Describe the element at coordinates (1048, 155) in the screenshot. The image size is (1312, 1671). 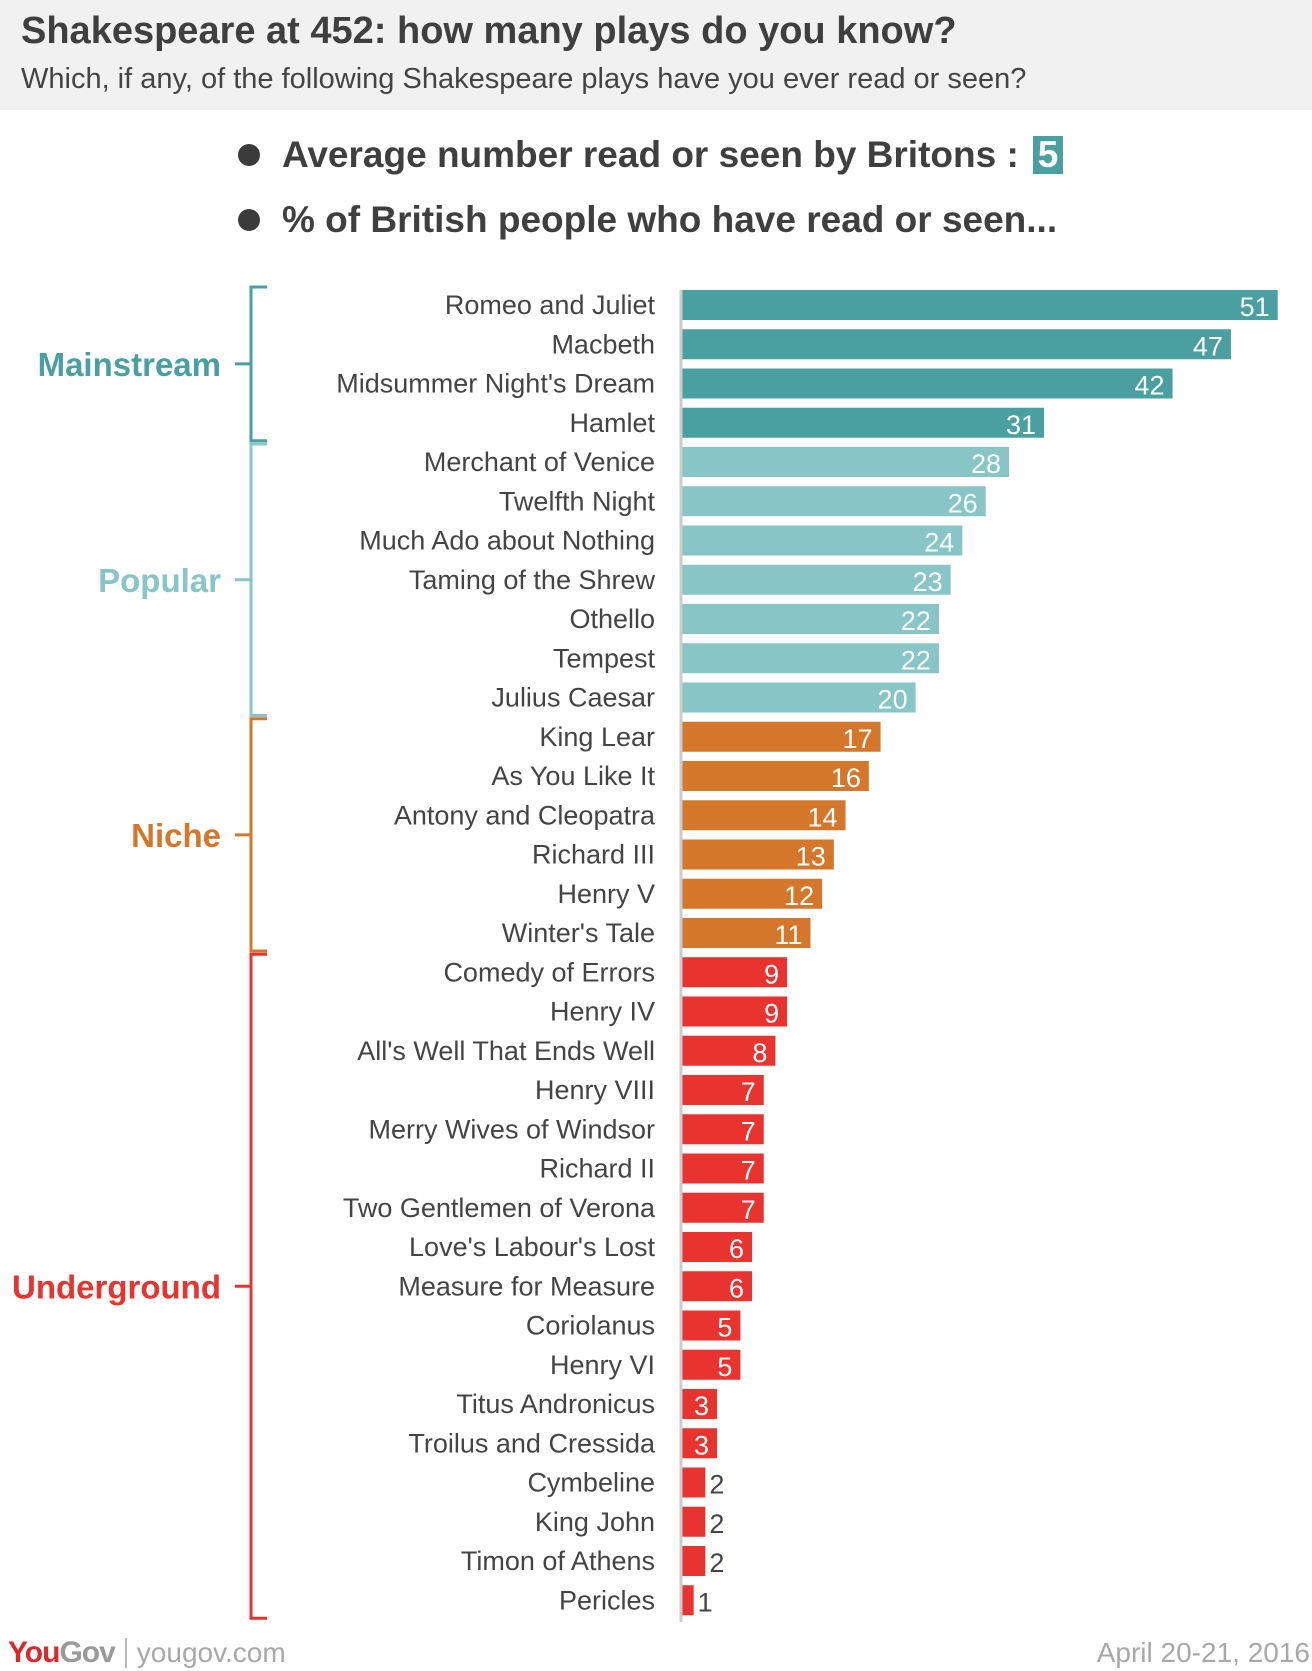
I see `average-value-badge: 5` at that location.